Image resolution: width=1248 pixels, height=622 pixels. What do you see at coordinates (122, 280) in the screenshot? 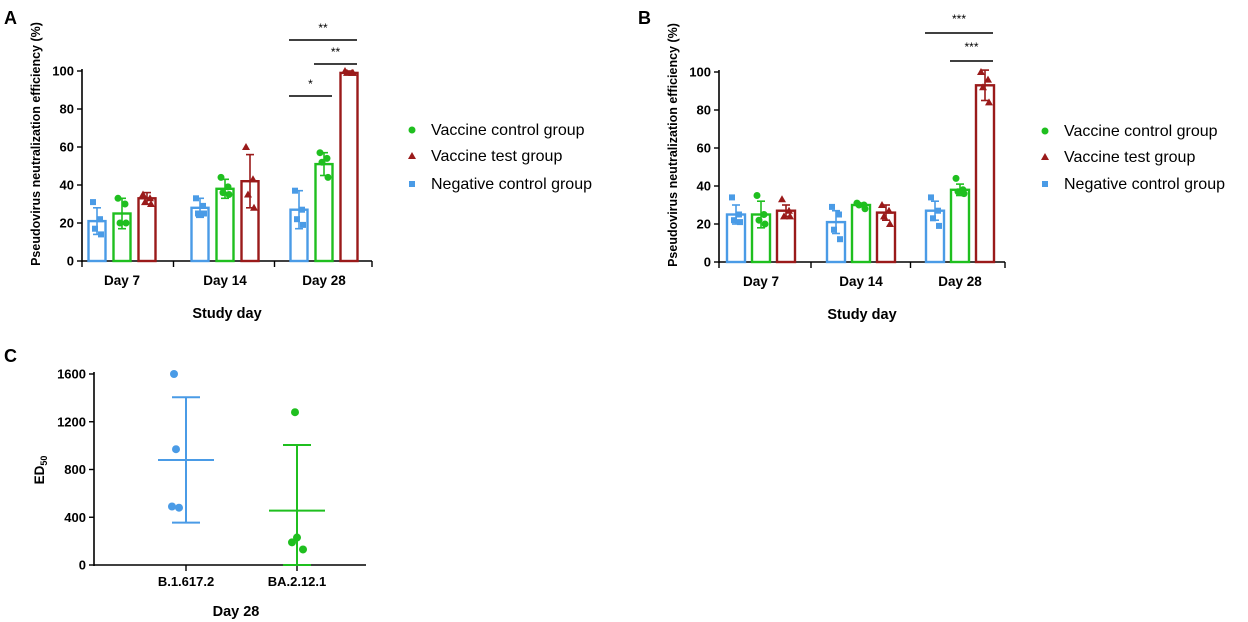
I see `panel-a-x-tick-label: Day 7` at bounding box center [122, 280].